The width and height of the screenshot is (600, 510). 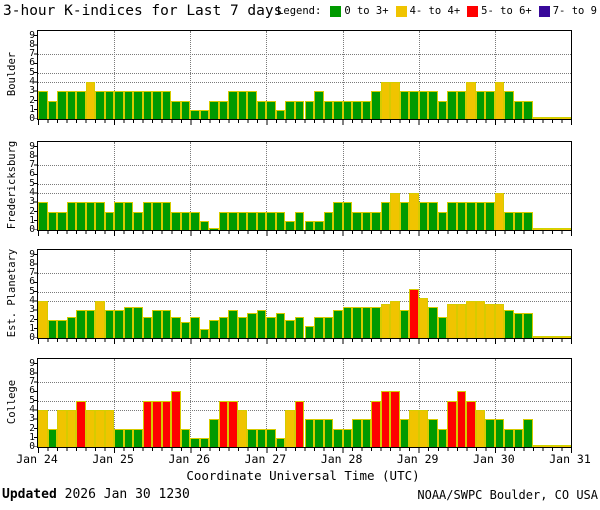 What do you see at coordinates (37, 459) in the screenshot?
I see `x-tick-label: Jan 24` at bounding box center [37, 459].